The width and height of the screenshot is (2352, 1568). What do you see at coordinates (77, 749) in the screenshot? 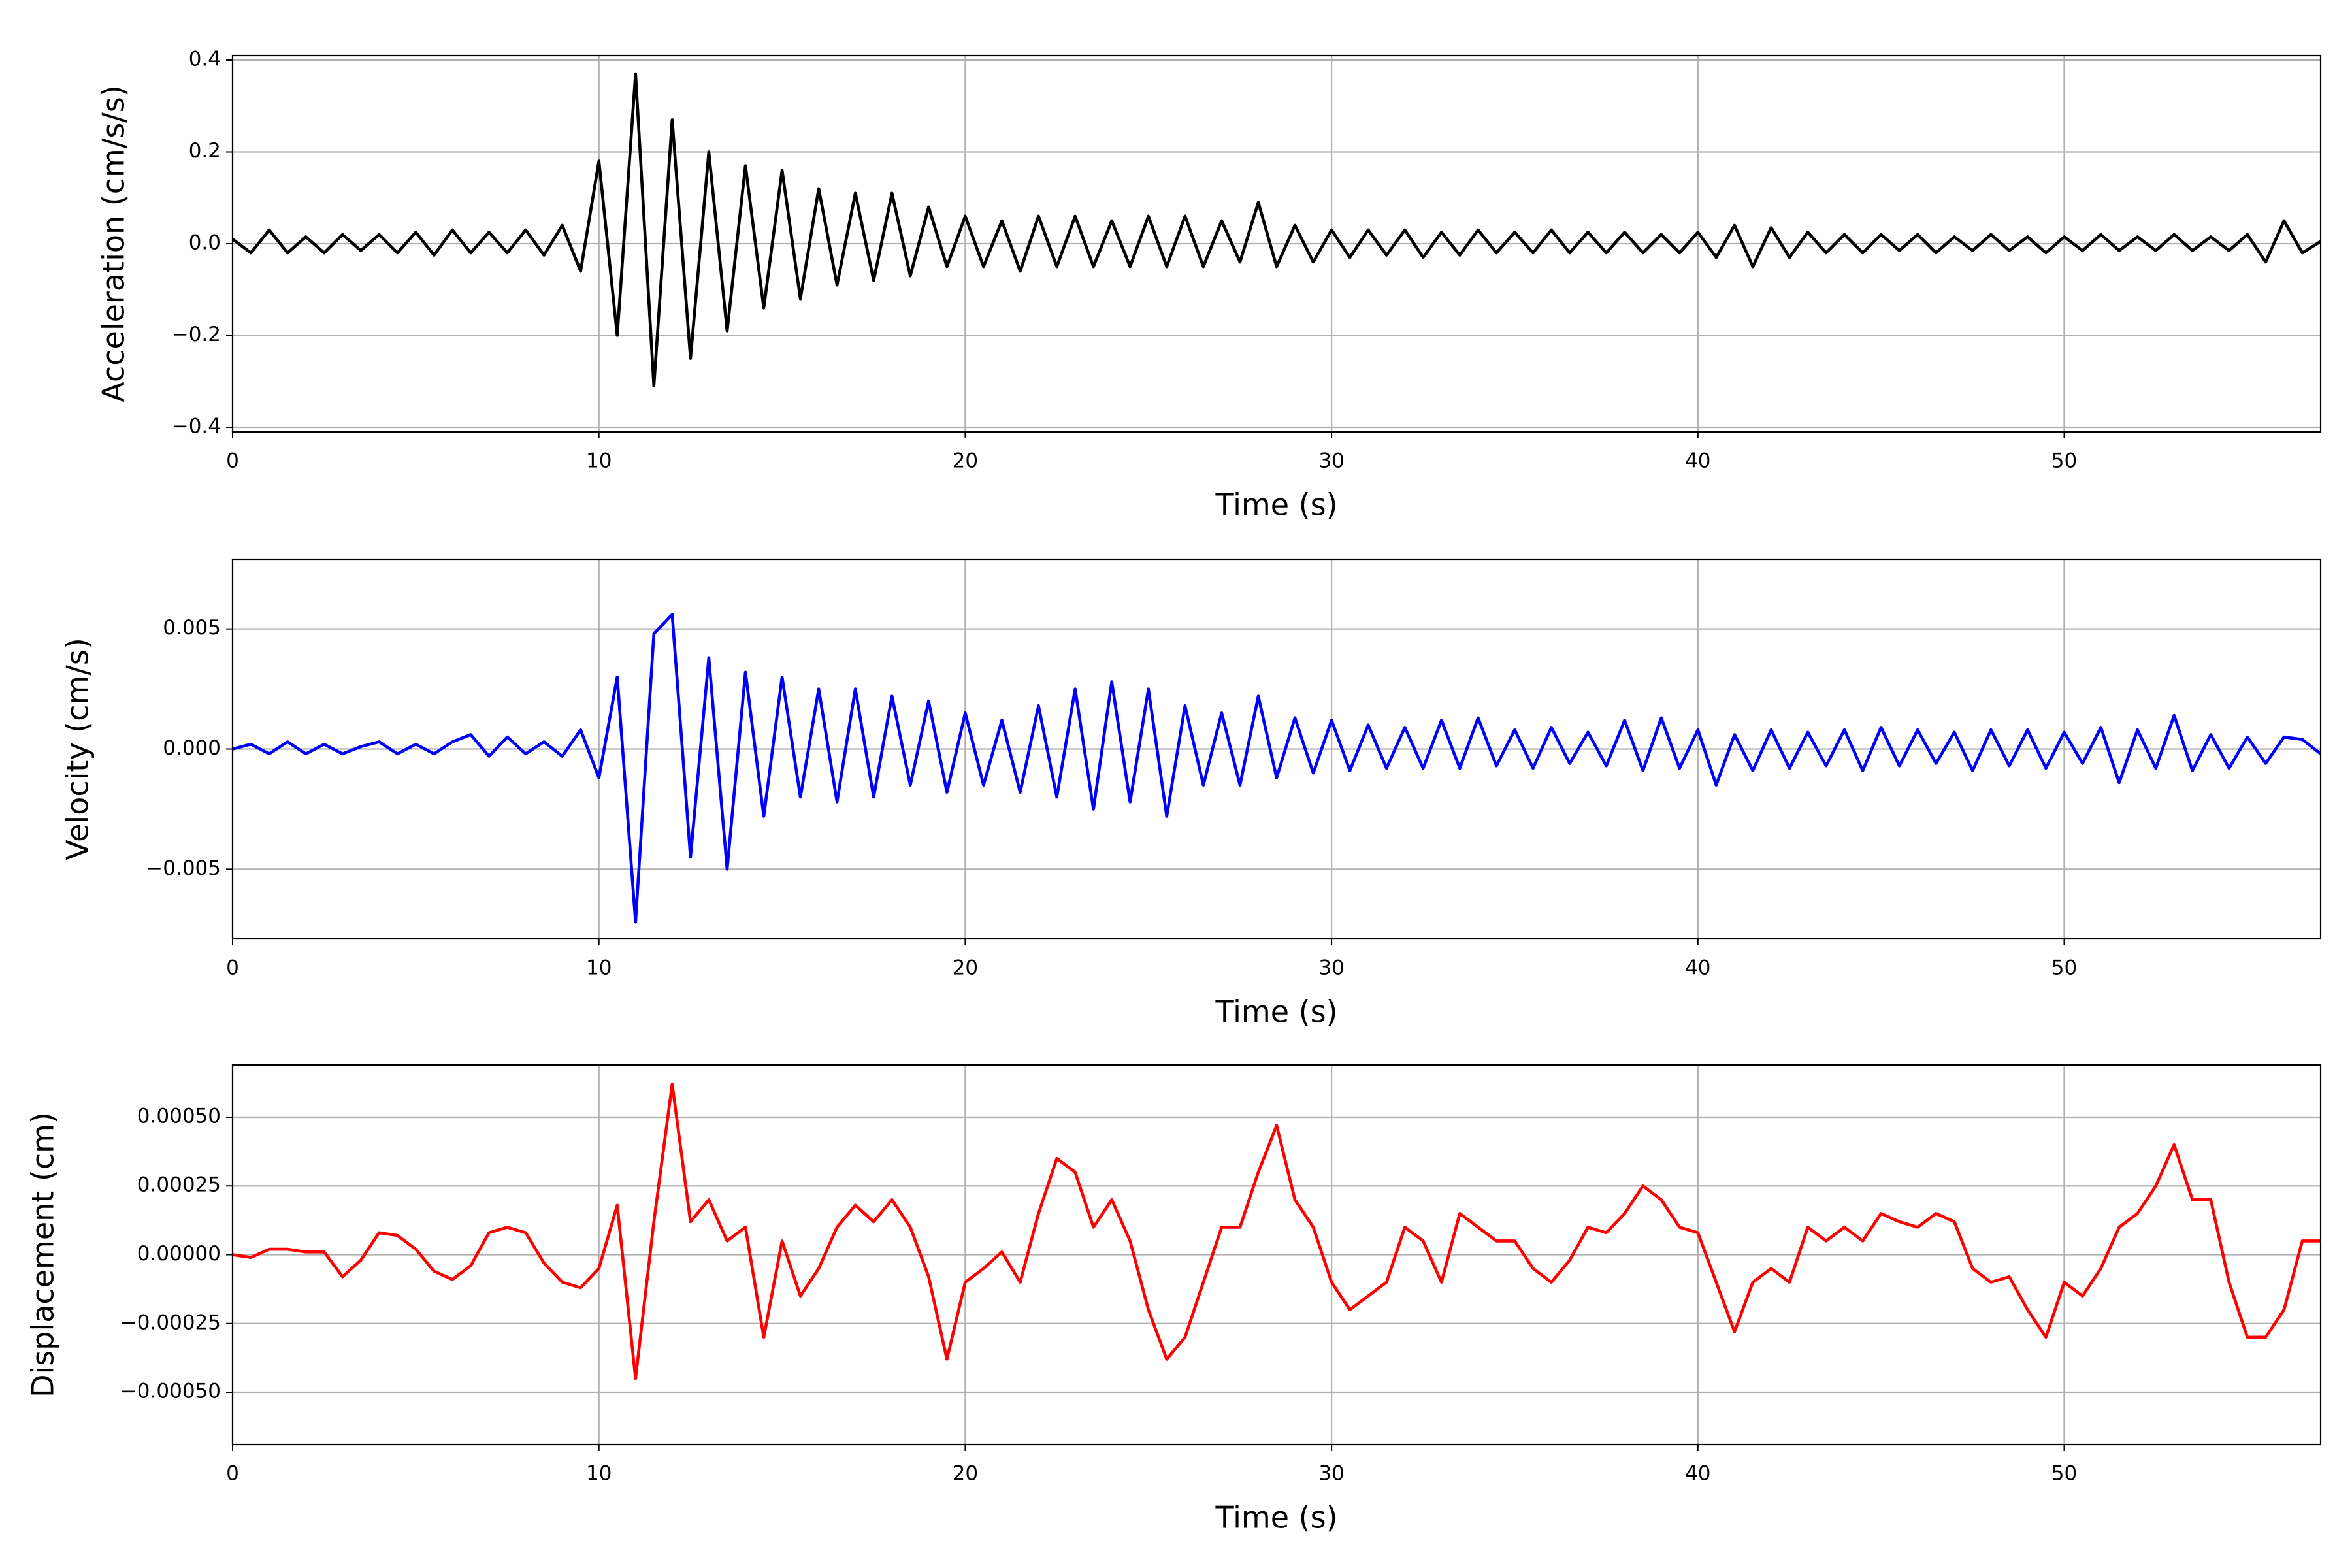
I see `y-axis-label: Velocity (cm/s)` at bounding box center [77, 749].